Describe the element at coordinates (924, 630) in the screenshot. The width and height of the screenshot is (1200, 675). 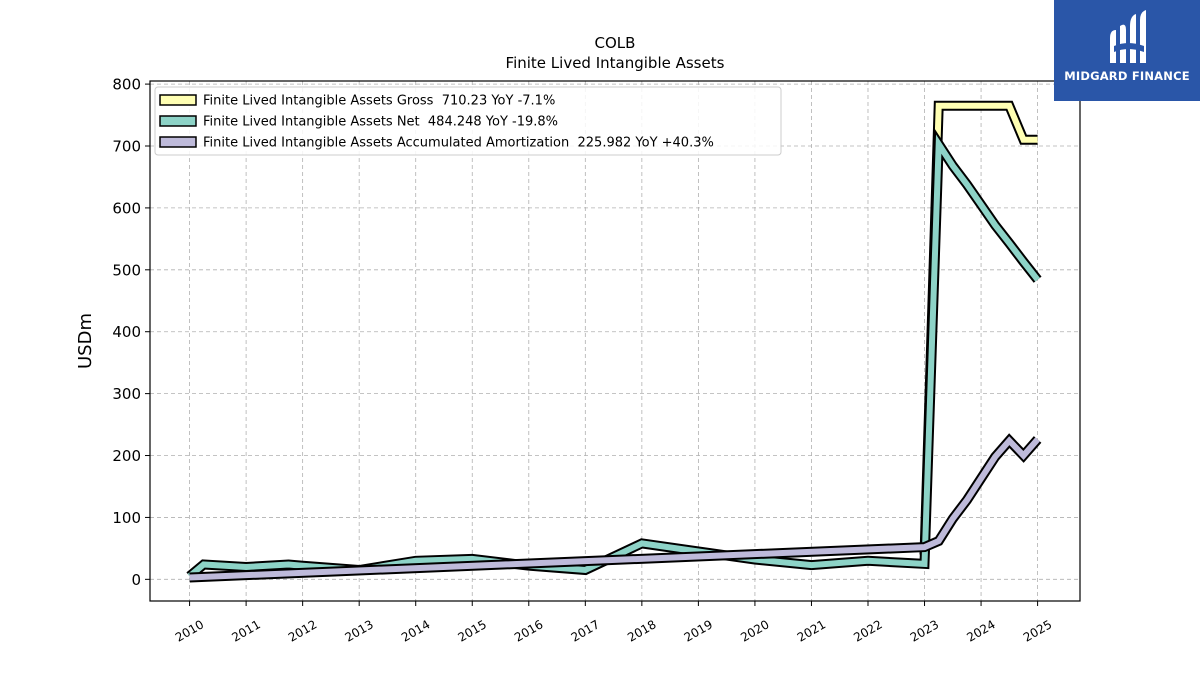
I see `x-tick-label: 2023` at that location.